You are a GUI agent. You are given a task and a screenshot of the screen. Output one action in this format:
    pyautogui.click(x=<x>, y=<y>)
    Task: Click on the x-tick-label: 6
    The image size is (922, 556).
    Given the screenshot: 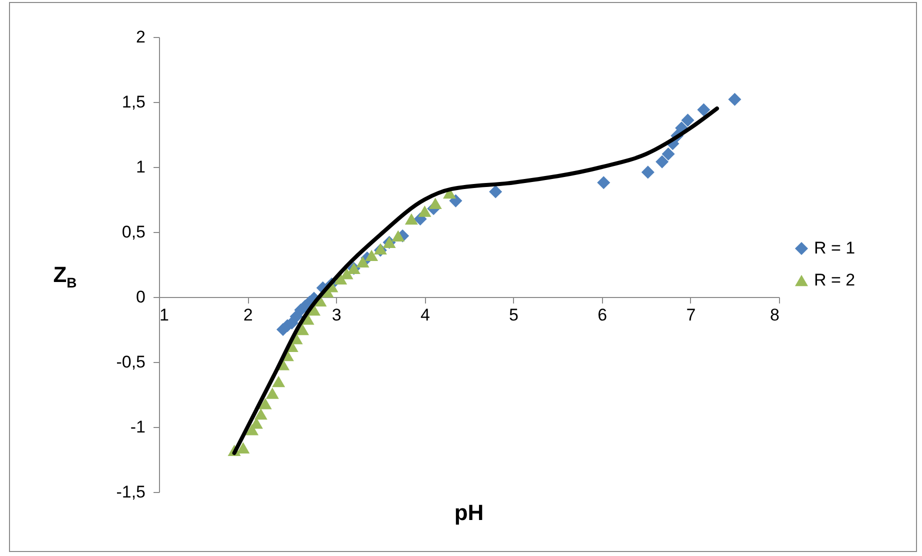 What is the action you would take?
    pyautogui.click(x=603, y=315)
    